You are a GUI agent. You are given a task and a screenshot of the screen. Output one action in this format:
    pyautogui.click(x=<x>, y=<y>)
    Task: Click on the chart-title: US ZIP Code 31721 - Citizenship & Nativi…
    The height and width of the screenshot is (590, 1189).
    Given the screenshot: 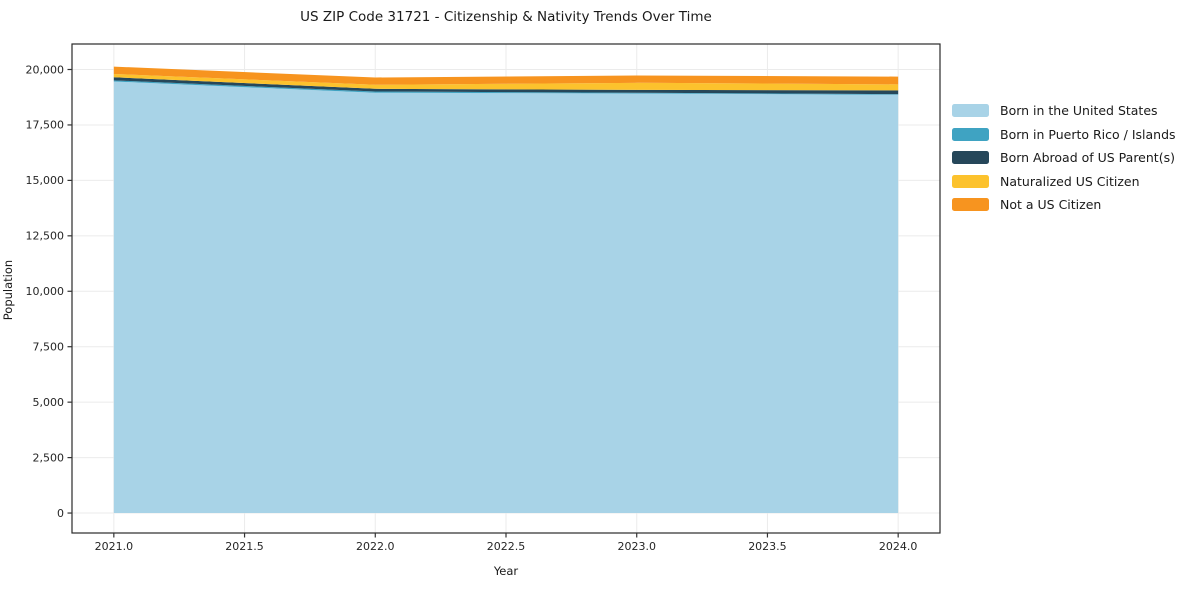 What is the action you would take?
    pyautogui.click(x=506, y=17)
    